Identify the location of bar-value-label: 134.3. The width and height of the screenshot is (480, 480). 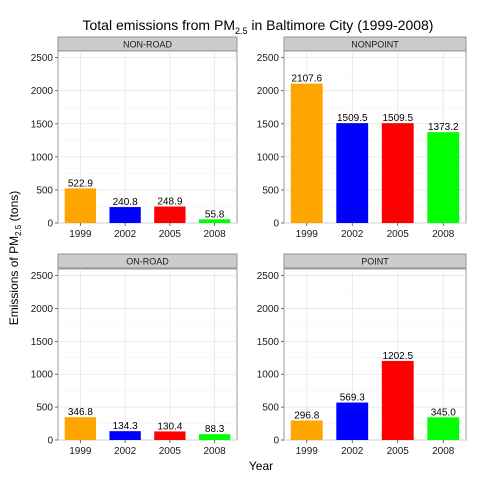
(125, 426).